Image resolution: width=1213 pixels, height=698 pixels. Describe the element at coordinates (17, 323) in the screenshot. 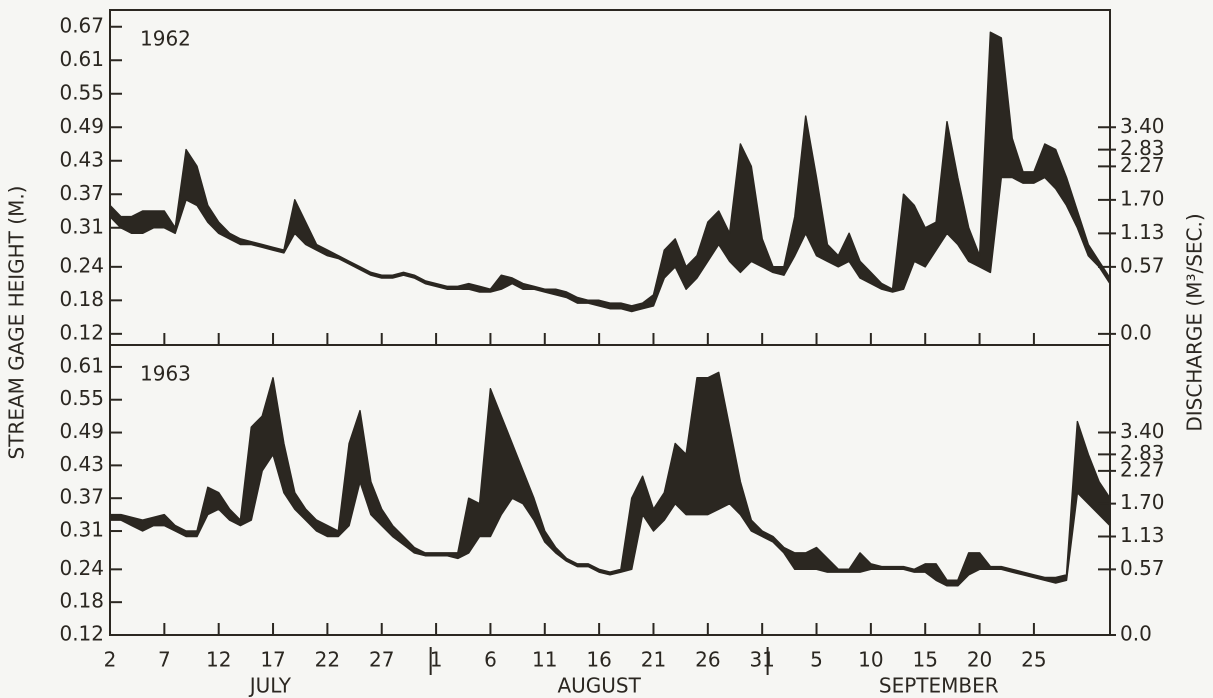

I see `y-axis-title: STREAM GAGE HEIGHT (M.)` at that location.